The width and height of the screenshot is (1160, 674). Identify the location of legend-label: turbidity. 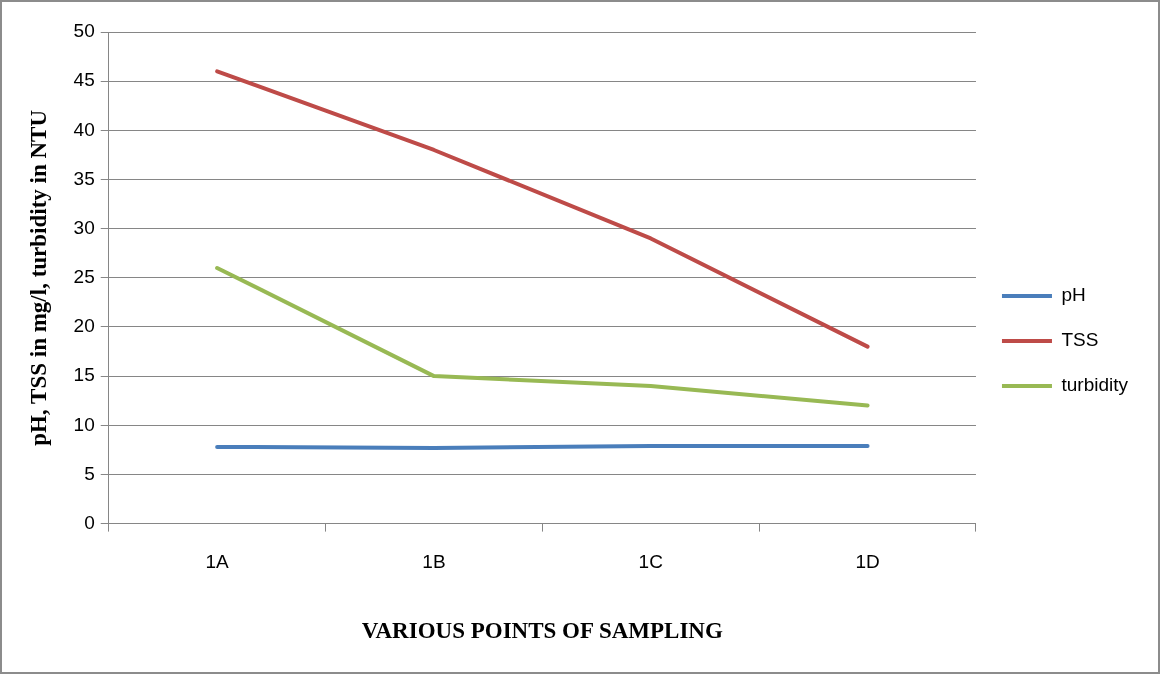
(1095, 385).